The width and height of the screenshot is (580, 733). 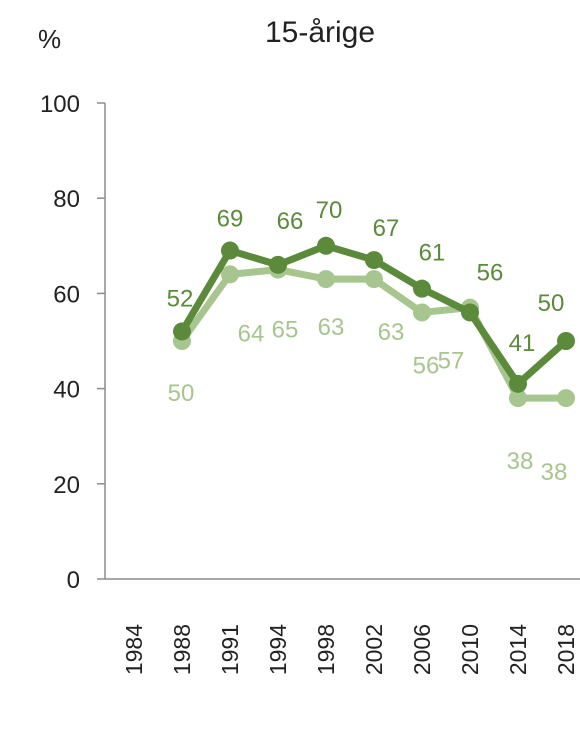 I want to click on y-axis-label: %, so click(x=49, y=39).